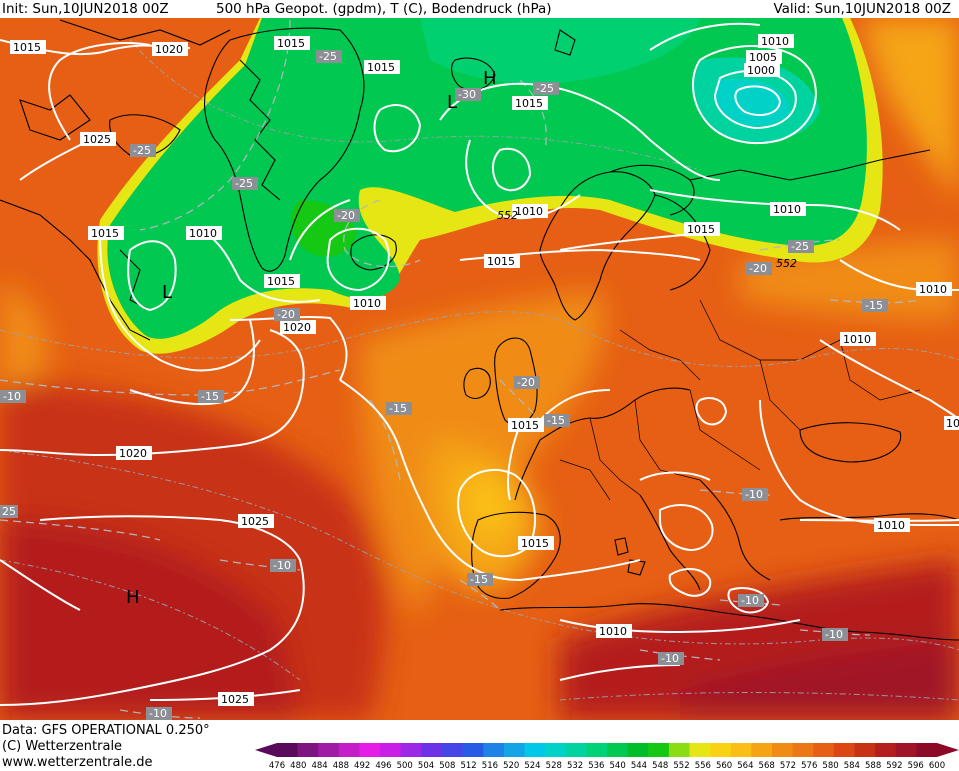  What do you see at coordinates (830, 765) in the screenshot?
I see `legend-tick-label: 580` at bounding box center [830, 765].